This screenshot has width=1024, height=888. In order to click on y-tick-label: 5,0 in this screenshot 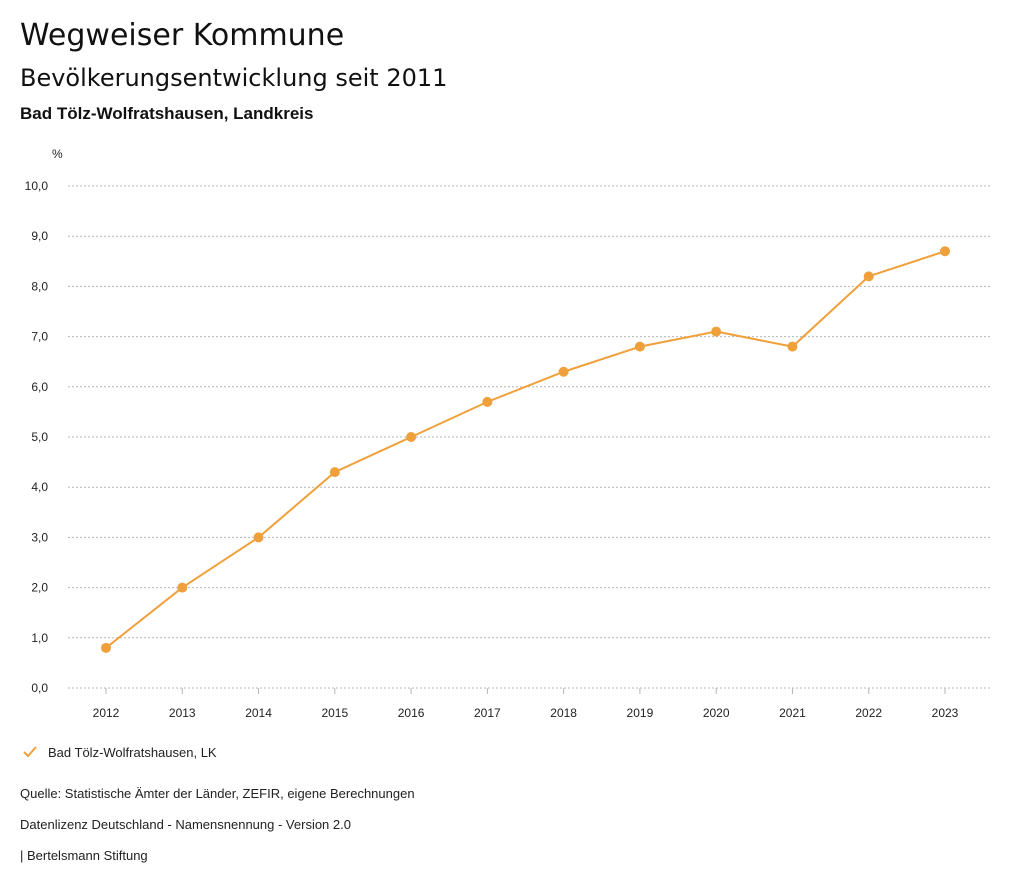, I will do `click(39, 437)`.